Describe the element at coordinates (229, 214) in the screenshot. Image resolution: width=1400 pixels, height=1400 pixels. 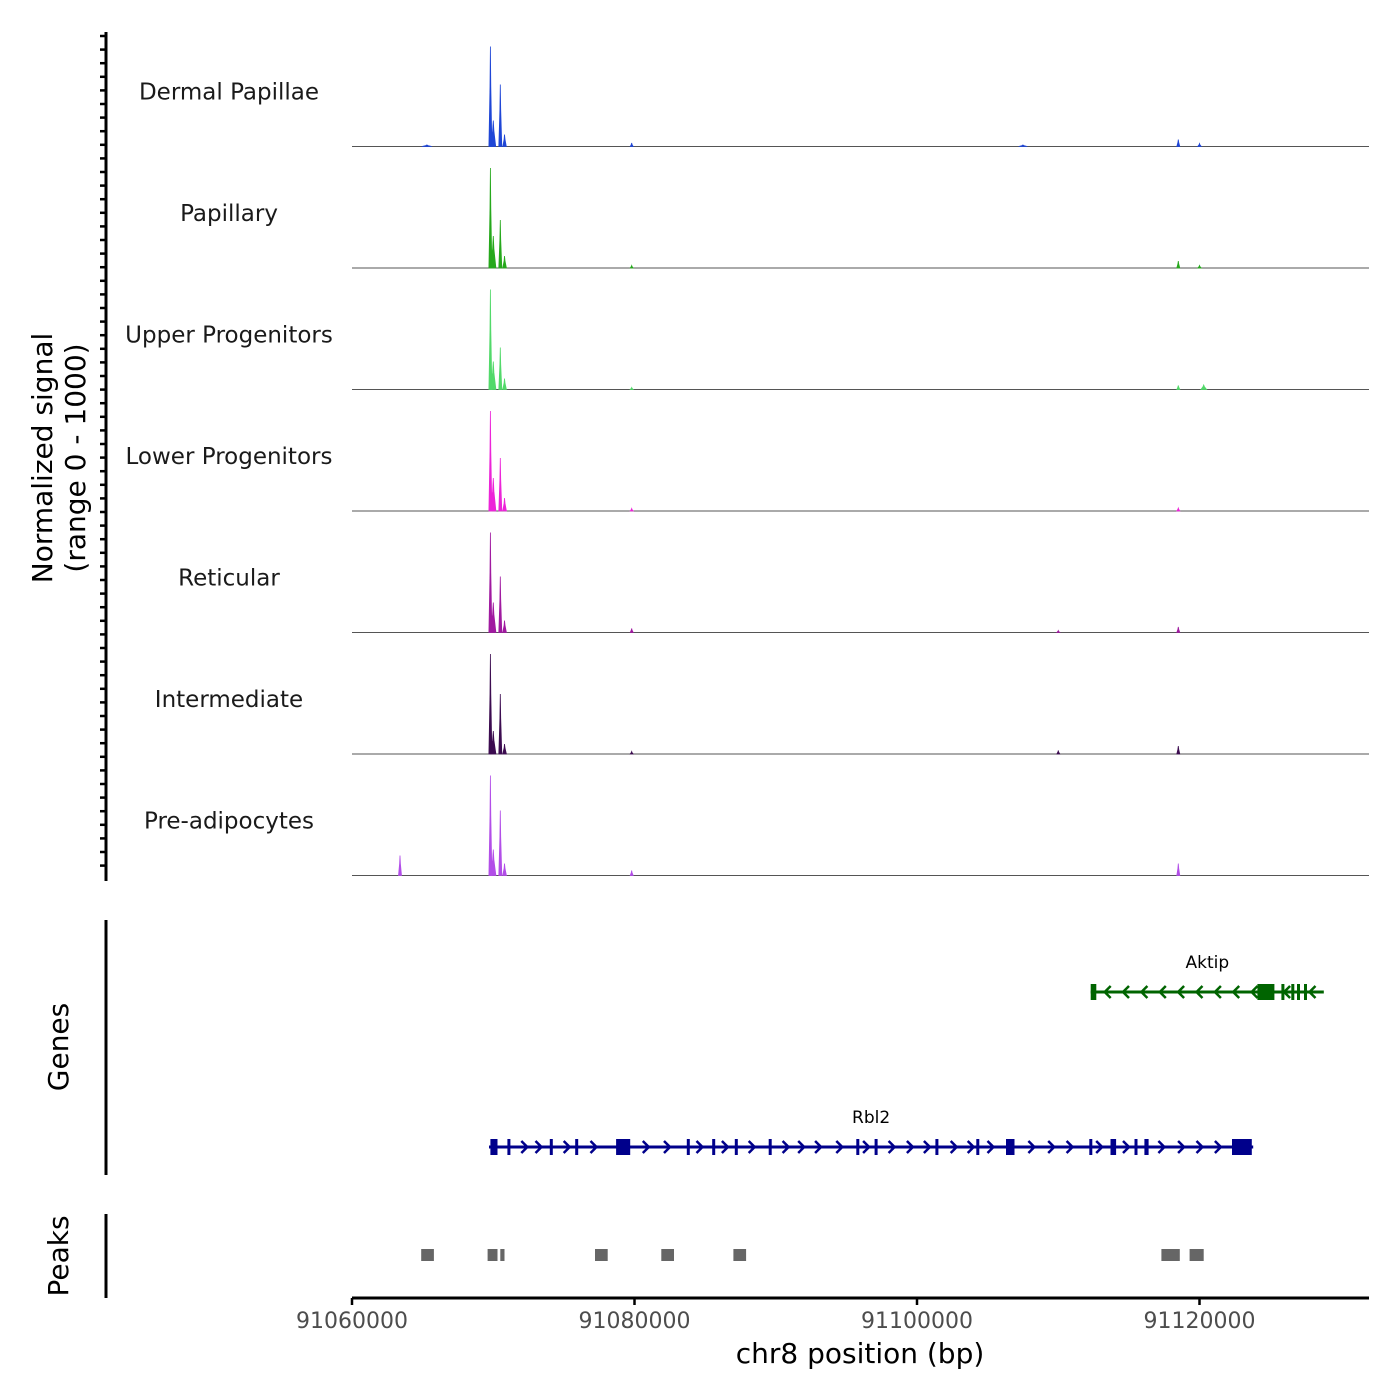
I see `track-label: Papillary` at that location.